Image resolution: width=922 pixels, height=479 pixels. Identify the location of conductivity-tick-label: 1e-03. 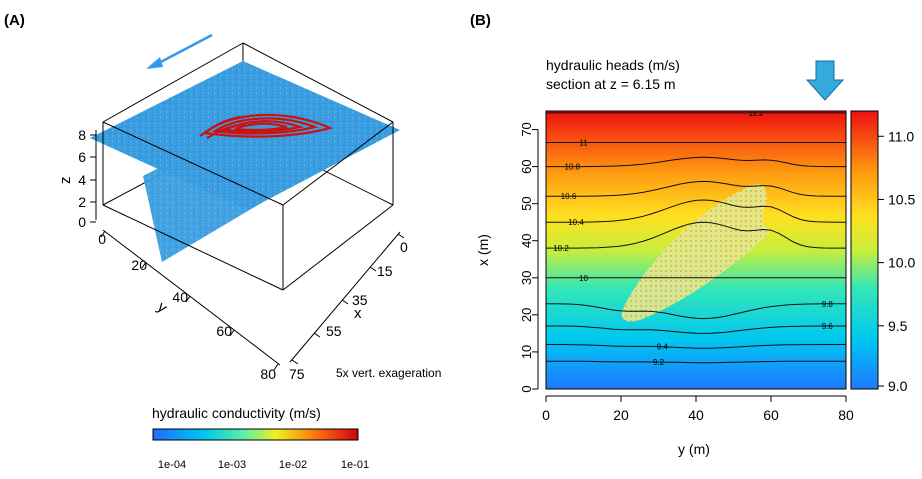
(232, 465).